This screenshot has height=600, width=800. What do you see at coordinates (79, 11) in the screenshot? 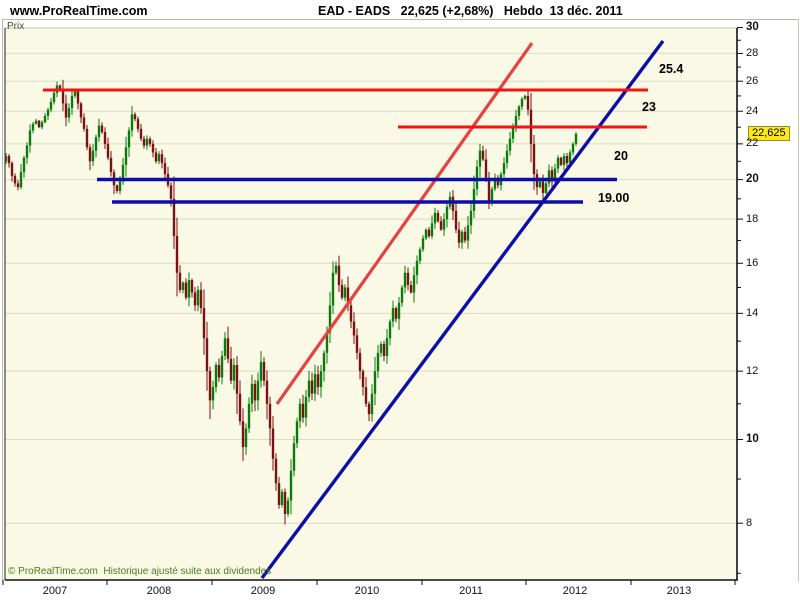
I see `site-label: www.ProRealTime.com` at bounding box center [79, 11].